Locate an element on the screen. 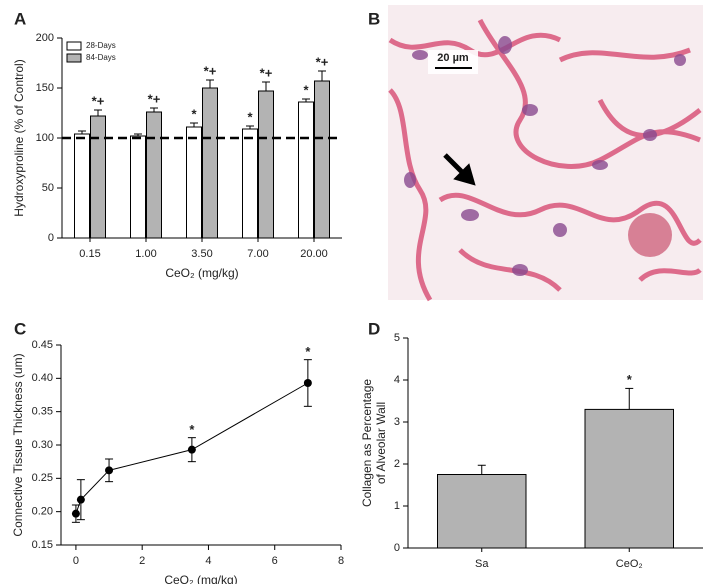  x-tick-label: 3.50 is located at coordinates (201, 254).